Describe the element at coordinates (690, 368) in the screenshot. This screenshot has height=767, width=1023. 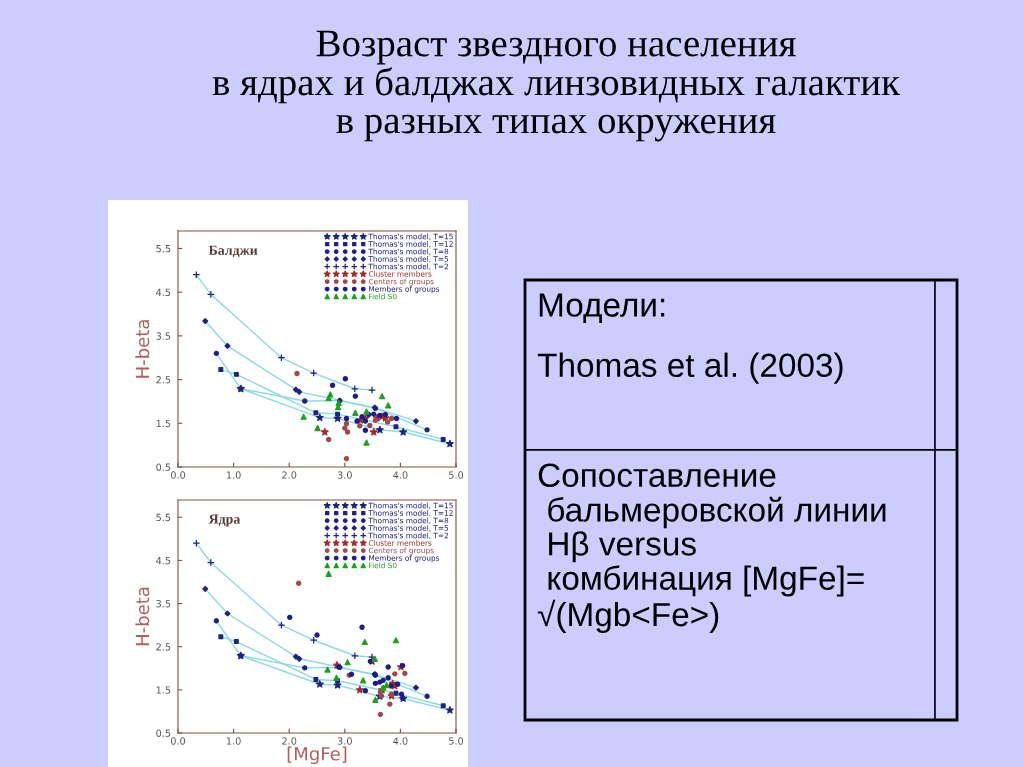
I see `text: Thomas et al. (2003)` at that location.